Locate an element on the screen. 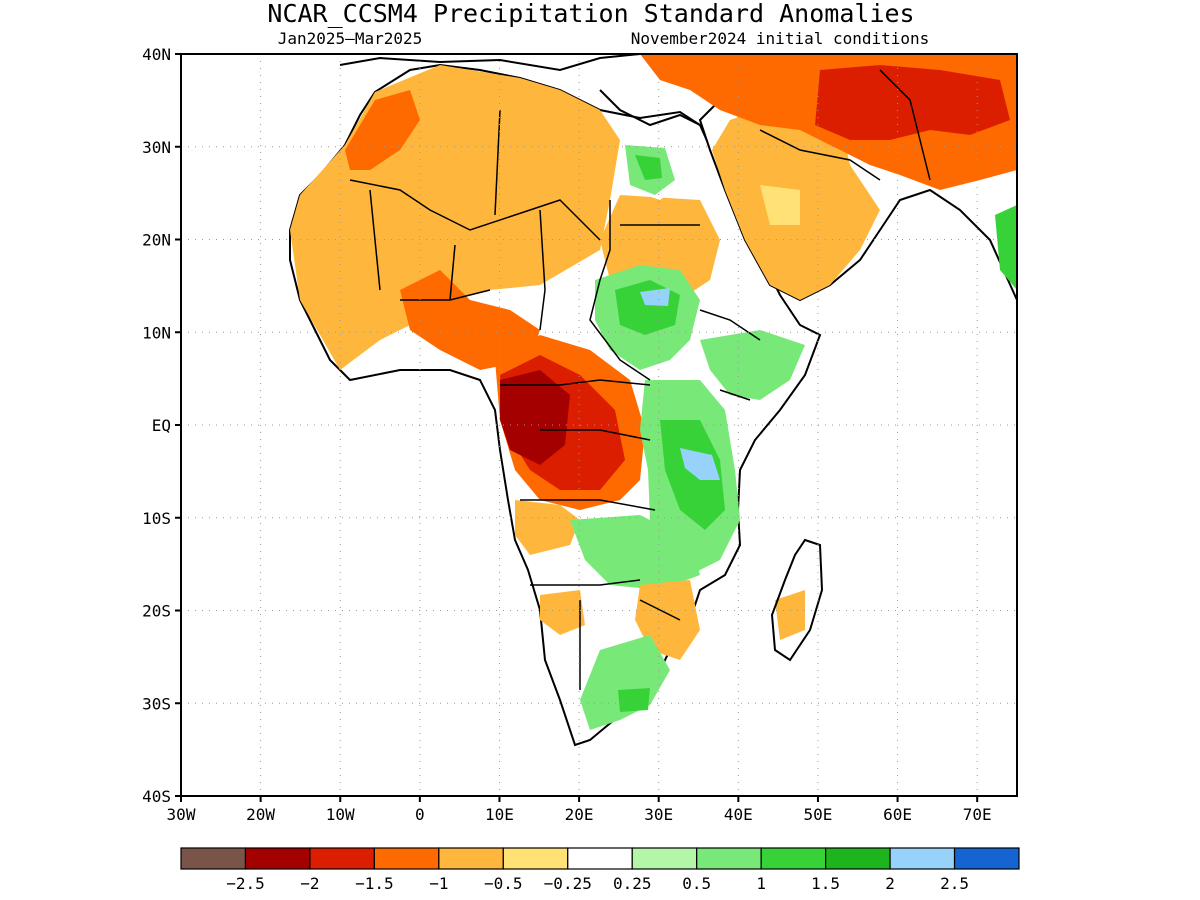 The image size is (1200, 900). colorbar: −2.5 −2 −1.5 −1 −0.5 −0.25 0.25 0.5 1 1.5 2 2.5 is located at coordinates (600, 870).